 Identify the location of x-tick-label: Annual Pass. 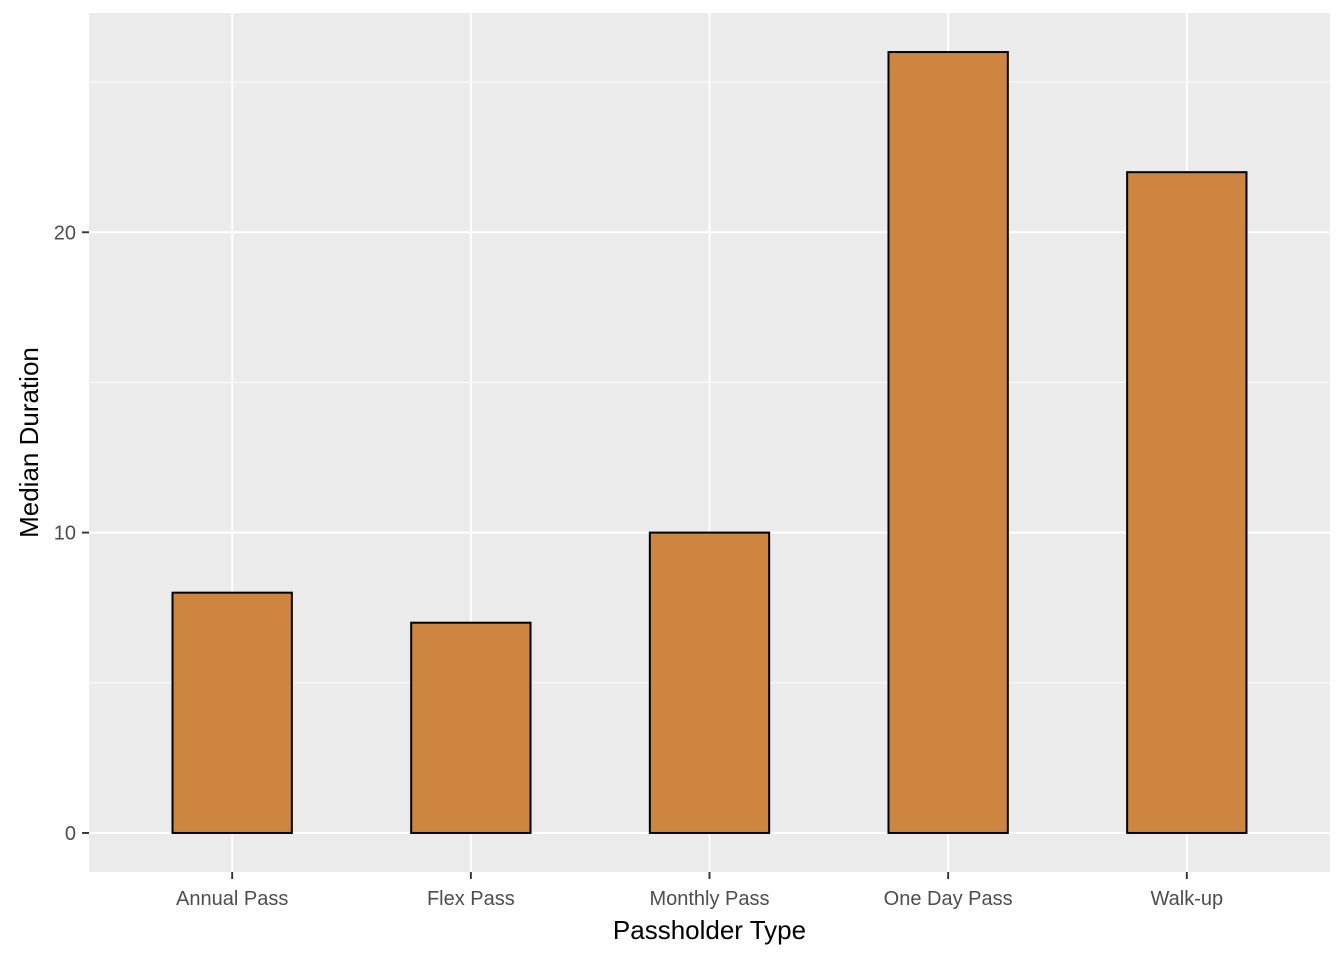
(232, 899).